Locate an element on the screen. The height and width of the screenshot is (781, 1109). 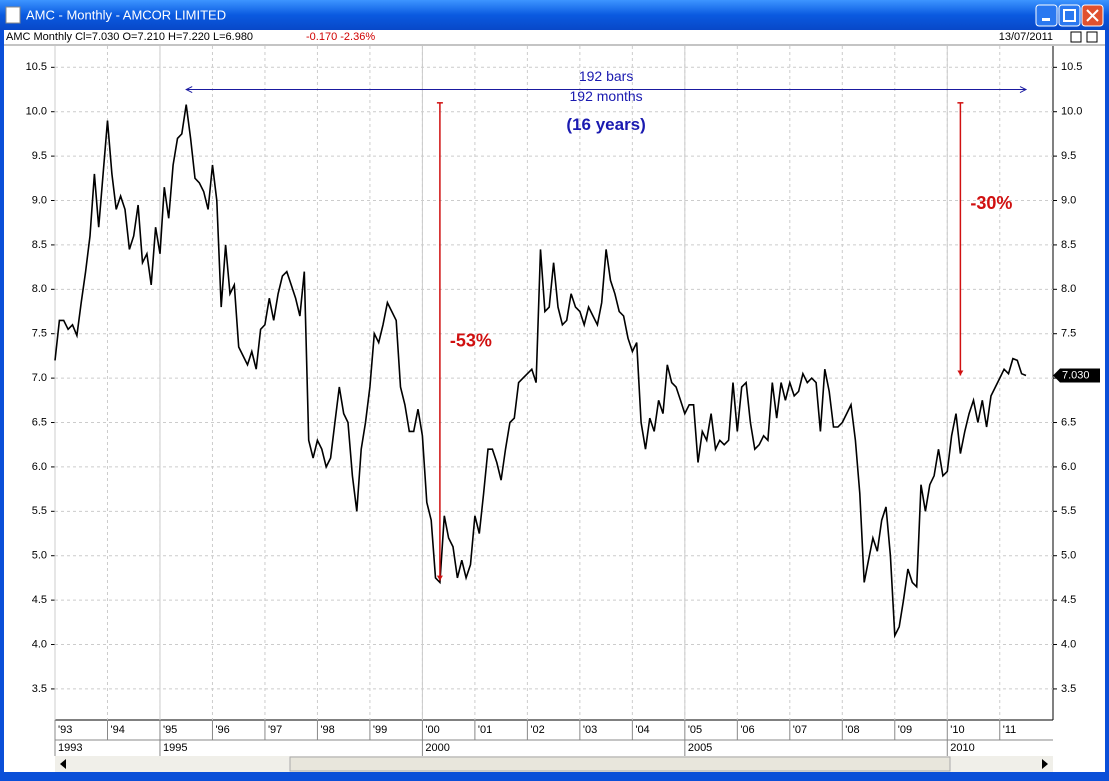
close-icon is located at coordinates (1092, 15).